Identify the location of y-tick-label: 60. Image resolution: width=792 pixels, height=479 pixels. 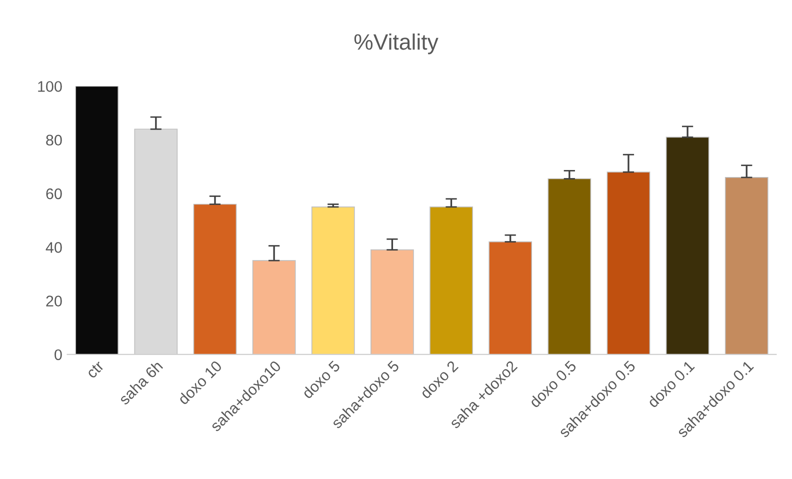
(54, 194).